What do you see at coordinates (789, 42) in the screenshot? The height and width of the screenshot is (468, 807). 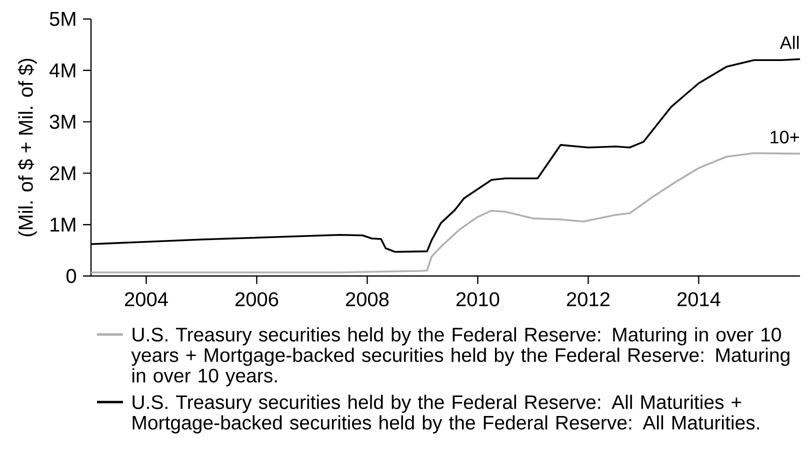 I see `annotation: All` at bounding box center [789, 42].